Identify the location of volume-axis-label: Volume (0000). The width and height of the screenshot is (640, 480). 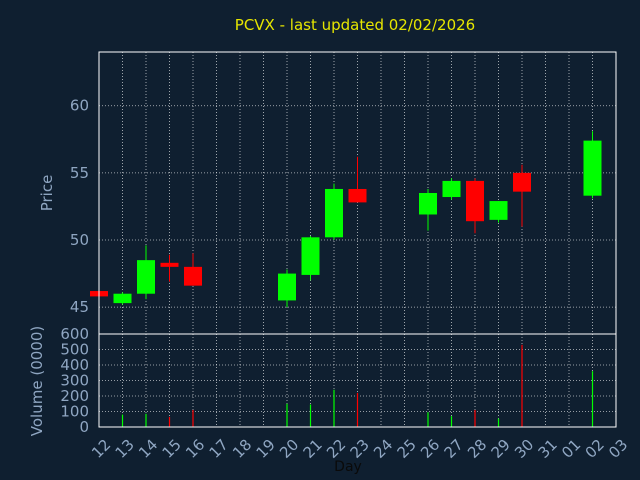
(37, 381).